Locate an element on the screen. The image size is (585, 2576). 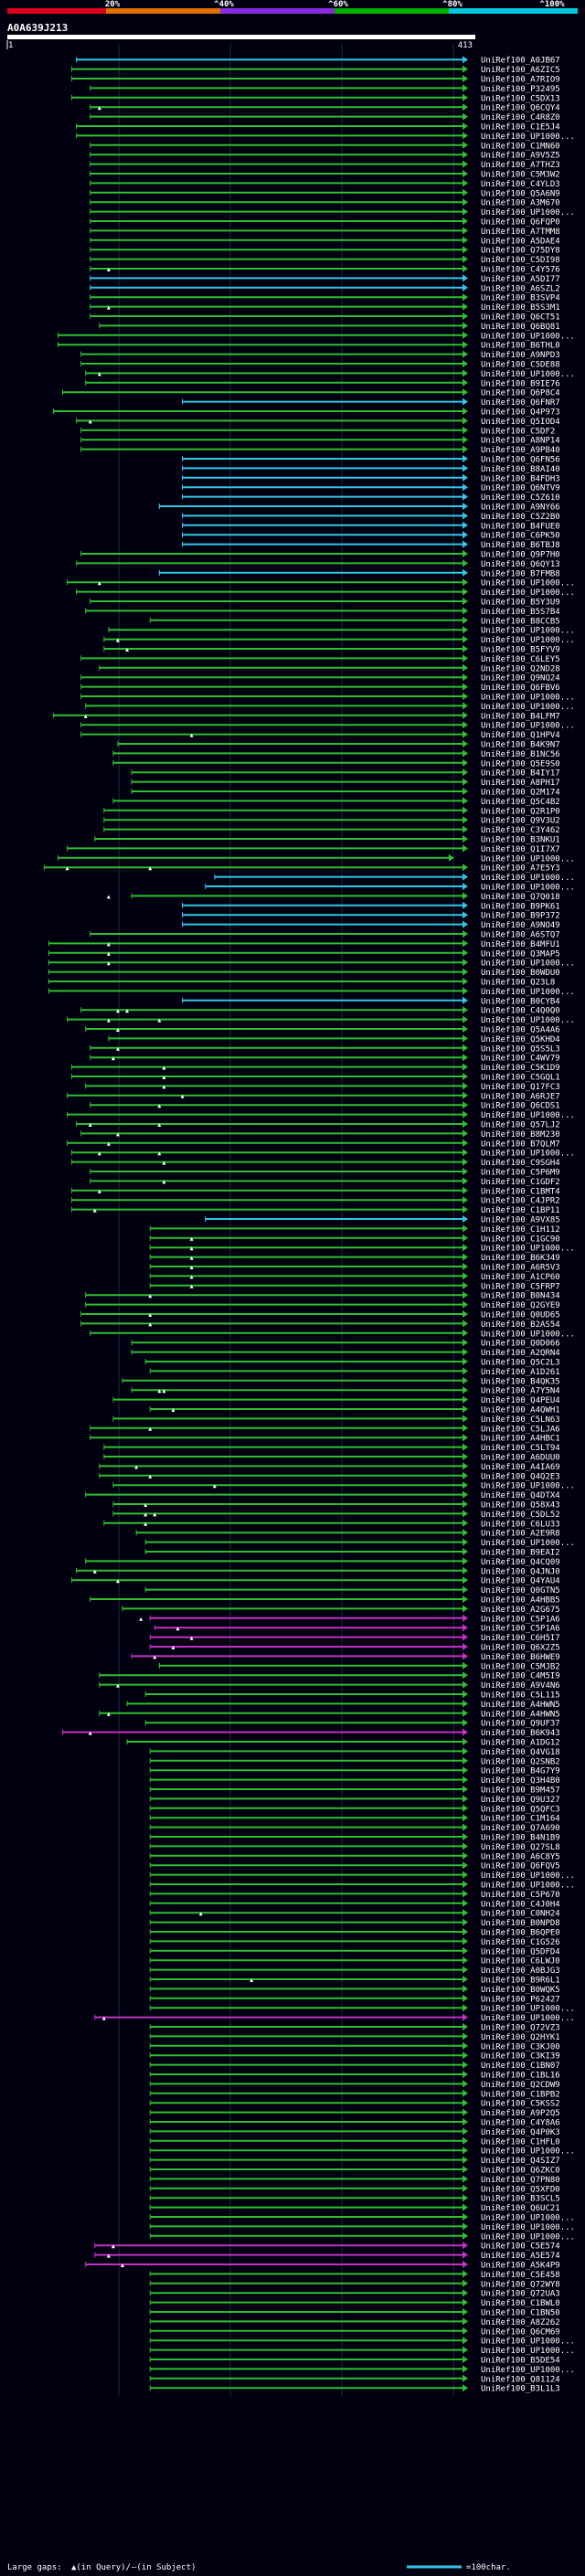
hit-label: UniRef100_Q5DFD4 is located at coordinates (520, 1951).